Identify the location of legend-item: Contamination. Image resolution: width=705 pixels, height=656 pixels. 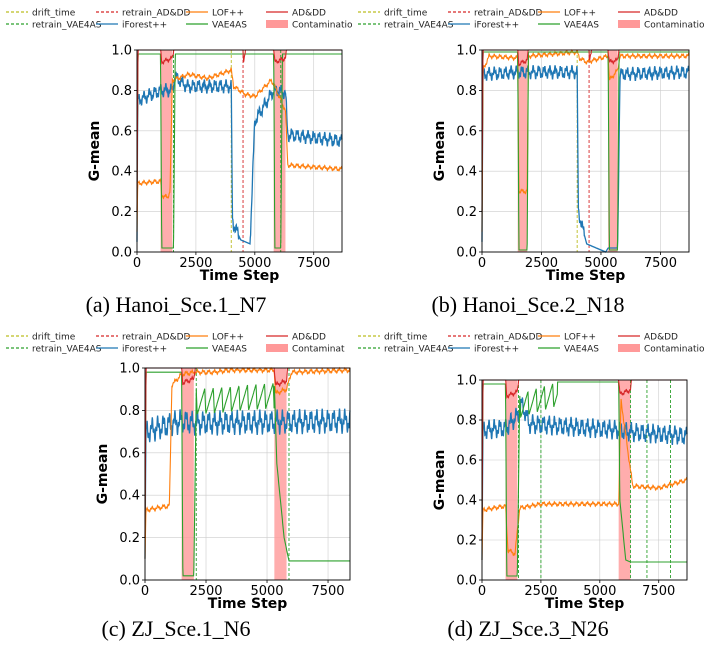
(309, 25).